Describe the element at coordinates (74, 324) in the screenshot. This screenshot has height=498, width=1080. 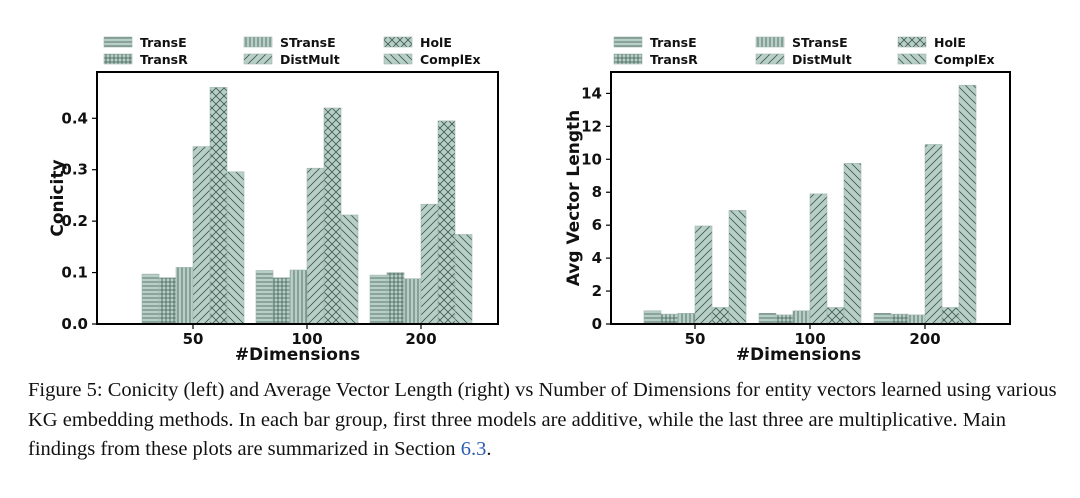
I see `y-tick-label: 0.0` at that location.